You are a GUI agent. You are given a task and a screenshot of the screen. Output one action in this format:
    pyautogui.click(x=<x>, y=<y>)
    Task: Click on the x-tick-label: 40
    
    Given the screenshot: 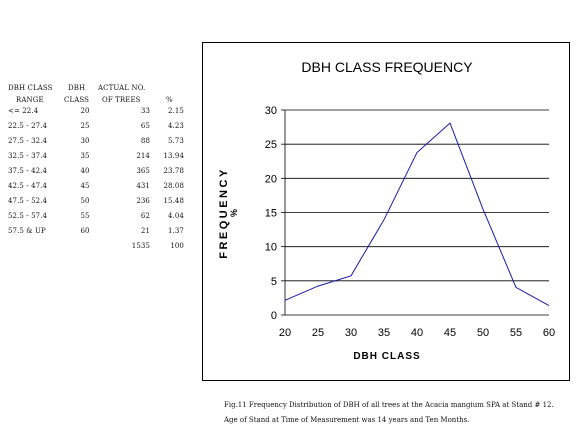 What is the action you would take?
    pyautogui.click(x=417, y=333)
    